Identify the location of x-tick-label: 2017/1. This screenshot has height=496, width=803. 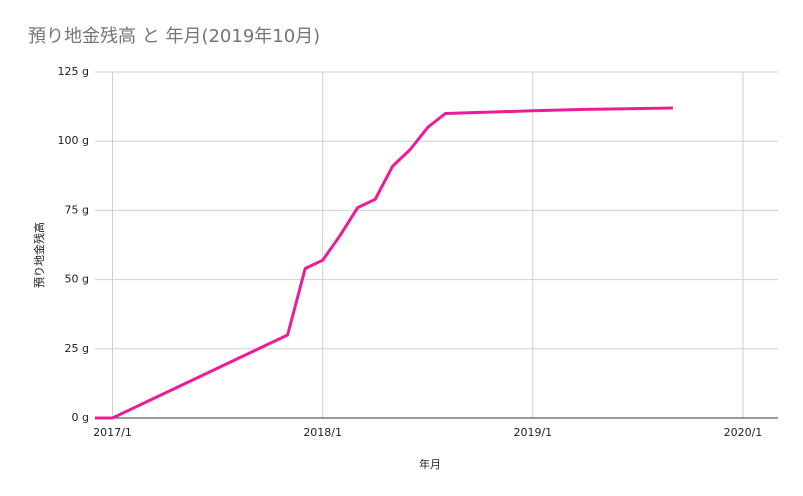
(112, 432).